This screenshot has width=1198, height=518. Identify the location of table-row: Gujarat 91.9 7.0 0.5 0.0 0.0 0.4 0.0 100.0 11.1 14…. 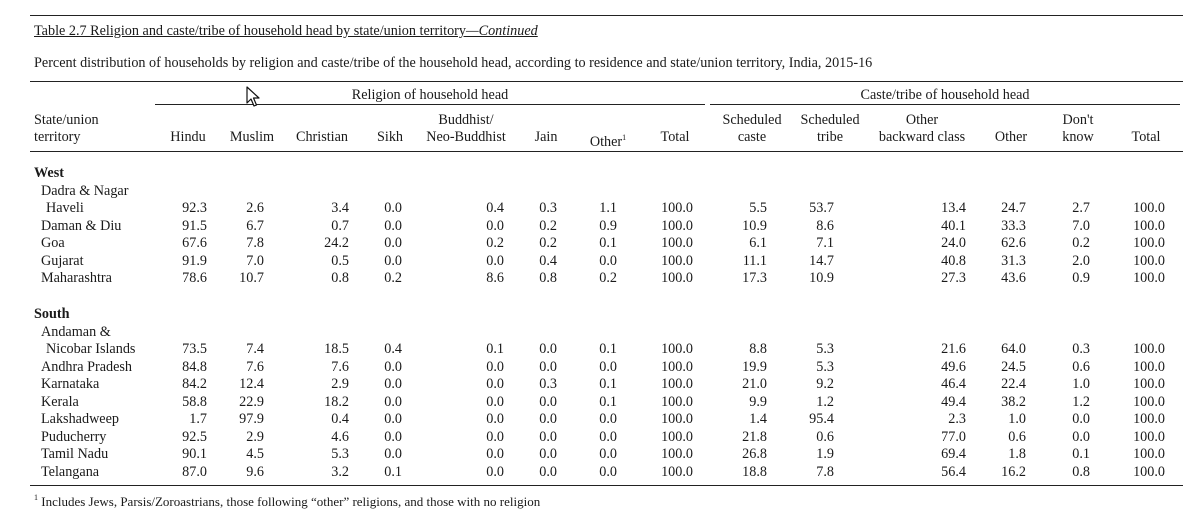
(599, 262).